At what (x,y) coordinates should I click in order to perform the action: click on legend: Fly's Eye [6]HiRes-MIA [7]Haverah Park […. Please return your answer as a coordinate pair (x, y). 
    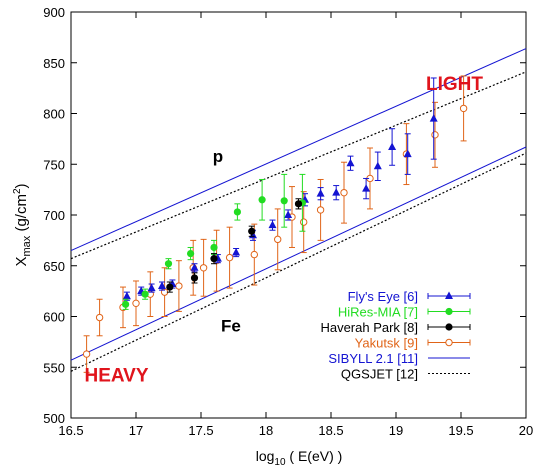
    Looking at the image, I should click on (395, 335).